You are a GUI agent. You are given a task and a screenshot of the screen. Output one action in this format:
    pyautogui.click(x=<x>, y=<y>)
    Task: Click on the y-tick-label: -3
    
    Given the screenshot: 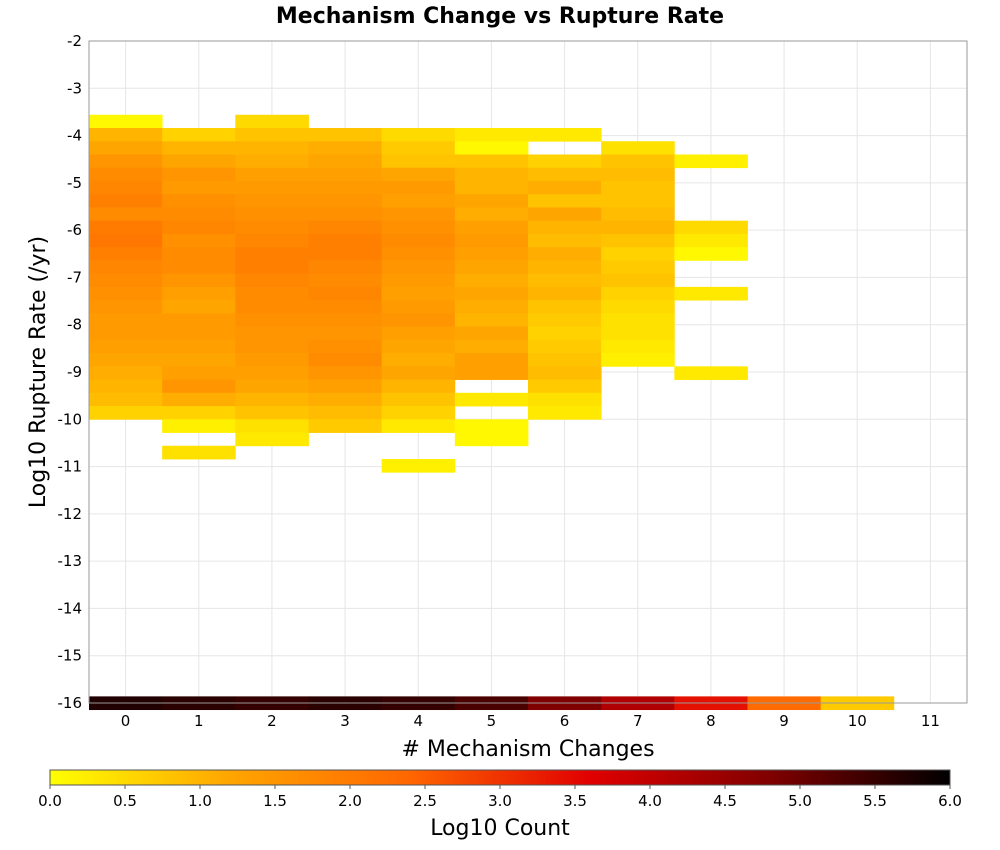 What is the action you would take?
    pyautogui.click(x=74, y=88)
    